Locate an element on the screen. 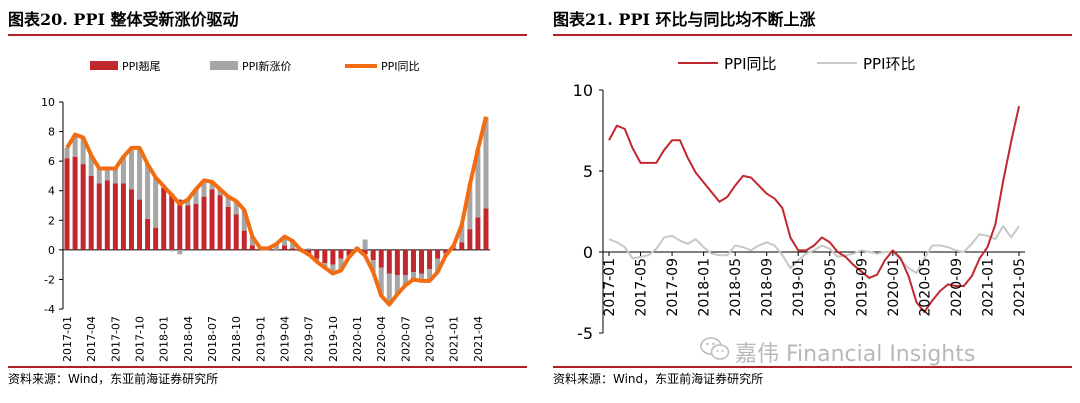 The height and width of the screenshot is (403, 1080). y-tick-label: 2 is located at coordinates (51, 220).